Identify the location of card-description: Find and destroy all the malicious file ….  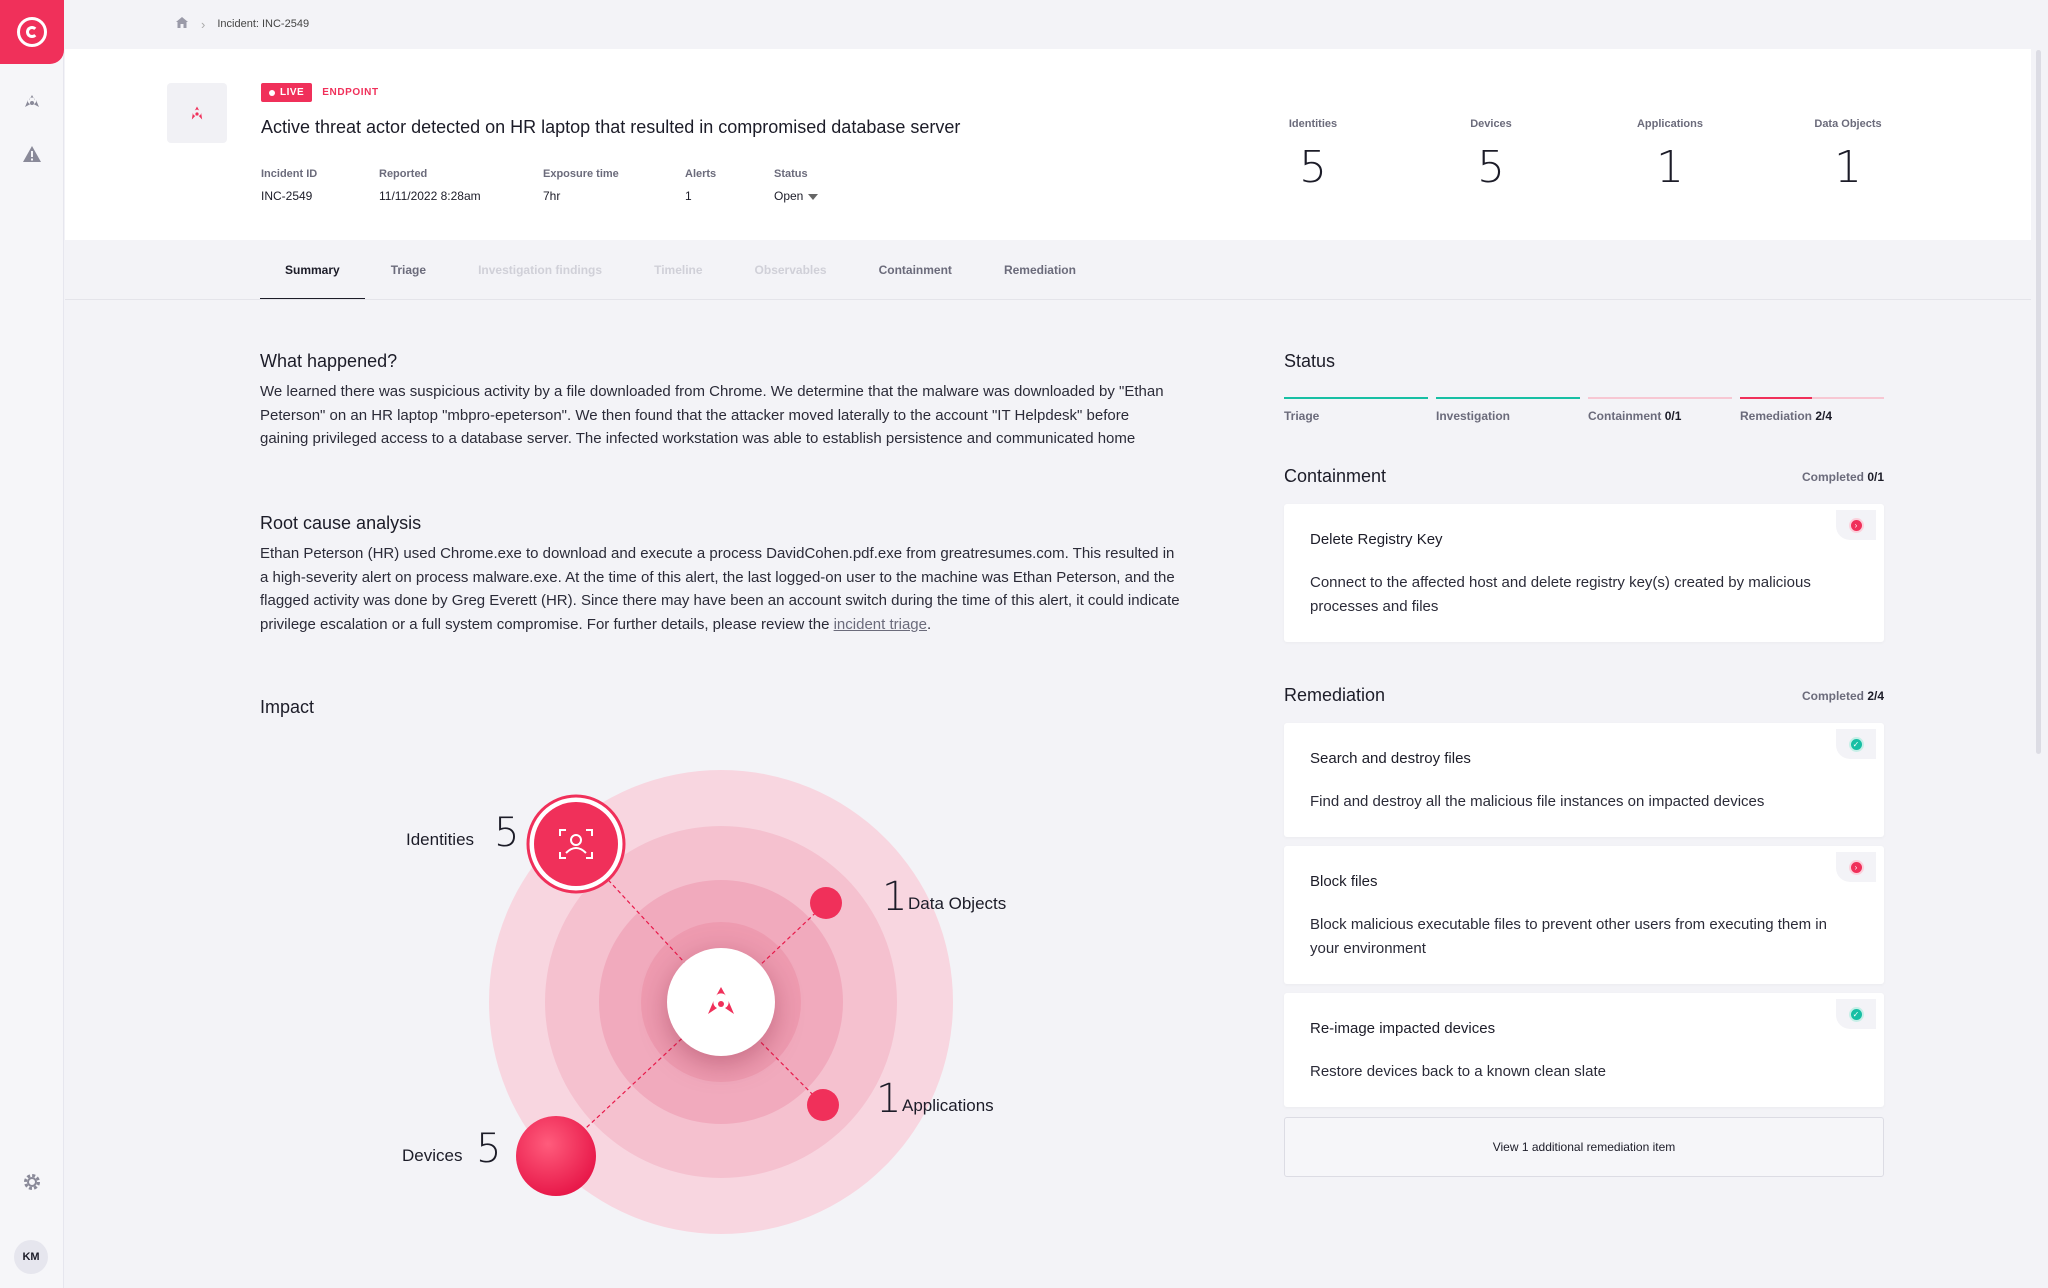
(1537, 801).